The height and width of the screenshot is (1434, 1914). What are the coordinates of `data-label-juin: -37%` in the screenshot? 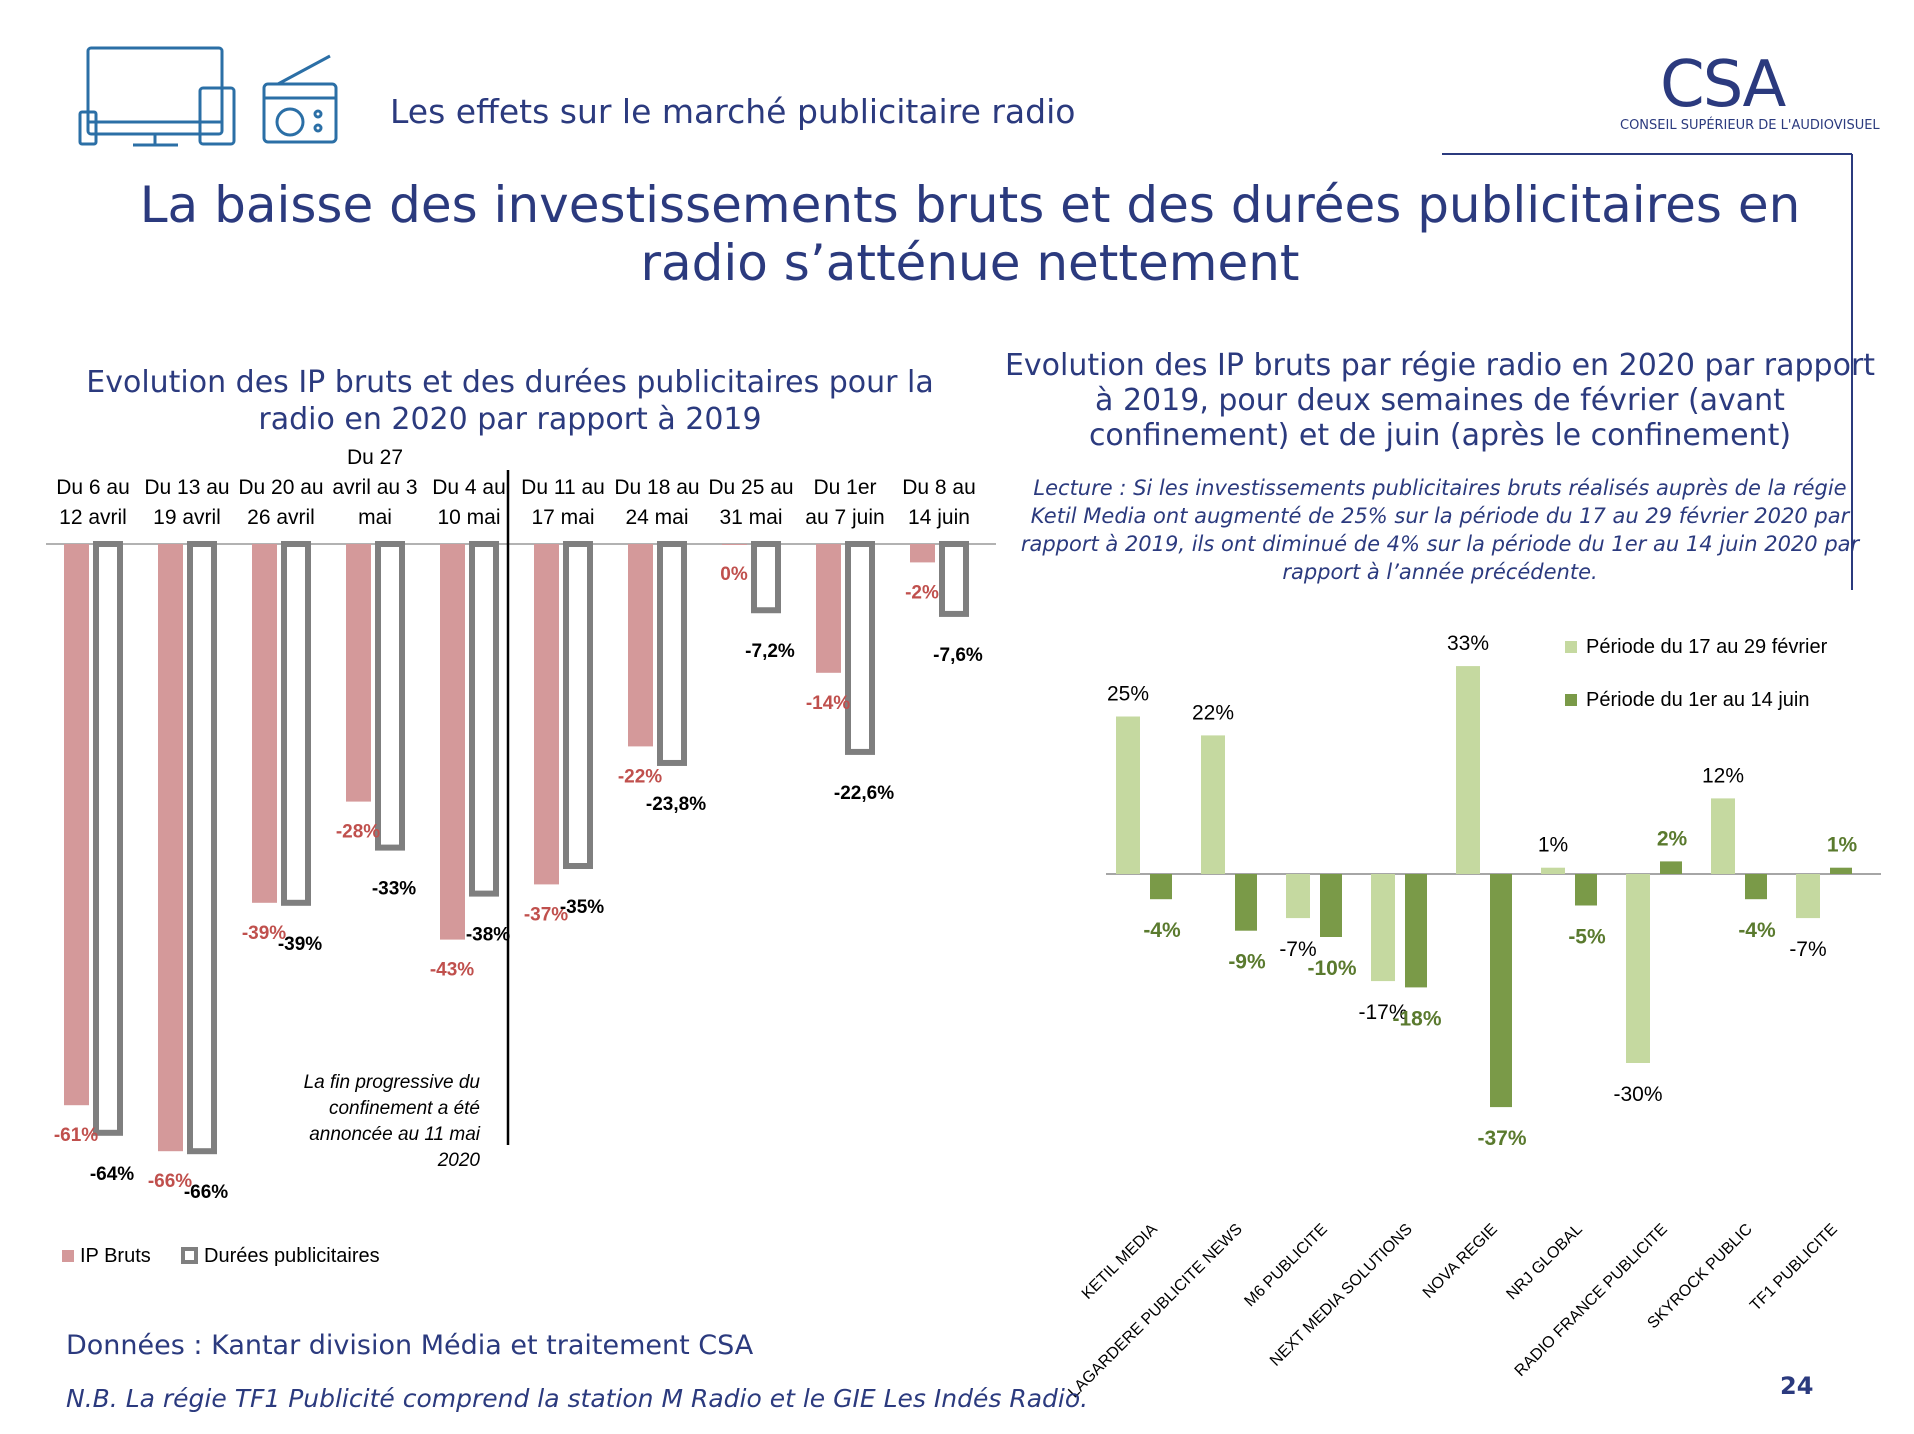 It's located at (1501, 1138).